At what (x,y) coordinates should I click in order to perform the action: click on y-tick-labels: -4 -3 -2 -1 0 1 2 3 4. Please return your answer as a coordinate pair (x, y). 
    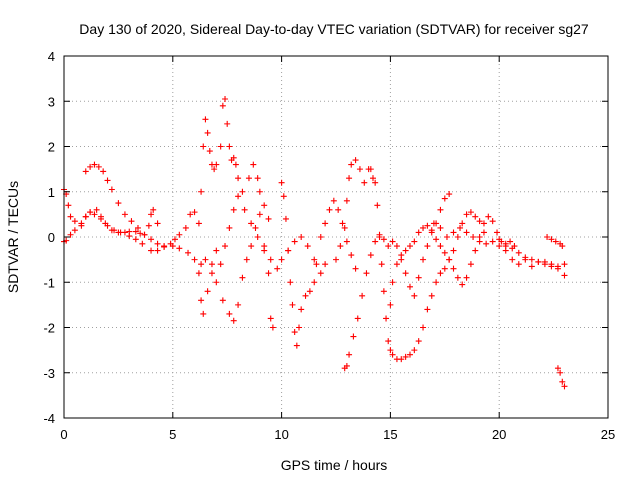
    Looking at the image, I should click on (49, 237).